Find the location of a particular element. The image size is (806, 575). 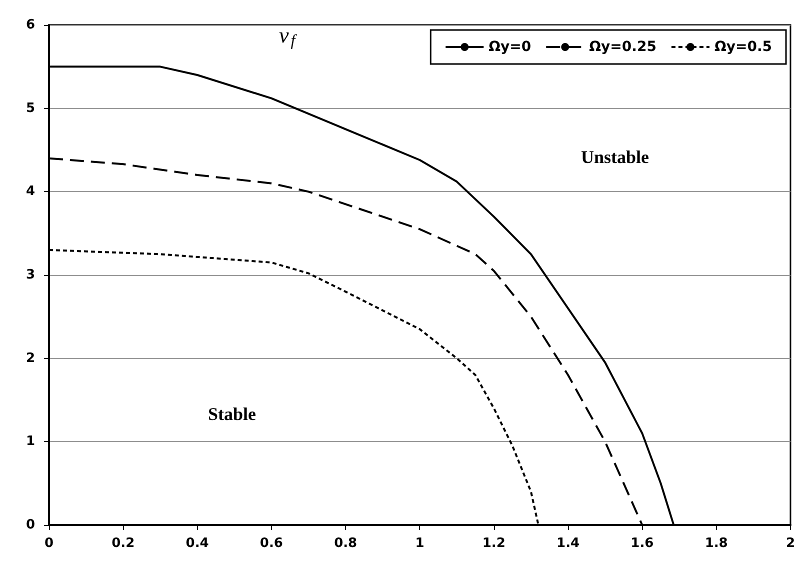

y-tick-label: 0 is located at coordinates (30, 525).